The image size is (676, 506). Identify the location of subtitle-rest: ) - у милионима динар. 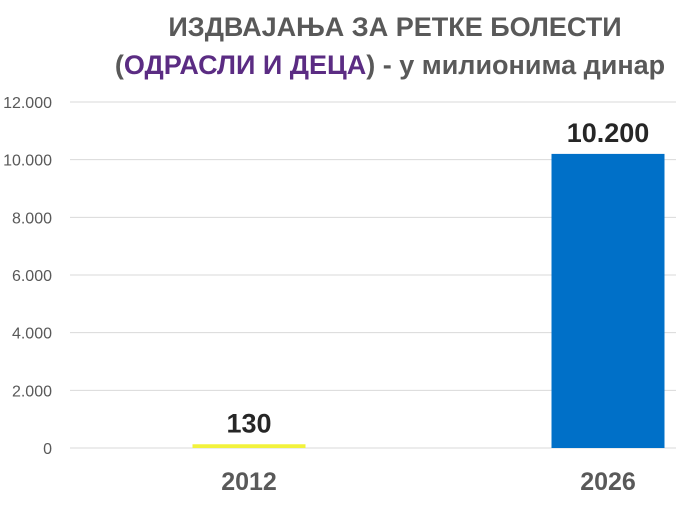
(516, 65).